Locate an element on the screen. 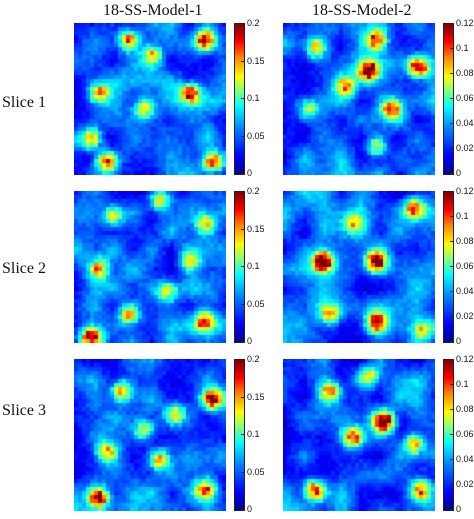 This screenshot has height=519, width=474. column-title-model-2: 18-SS-Model-2 is located at coordinates (362, 10).